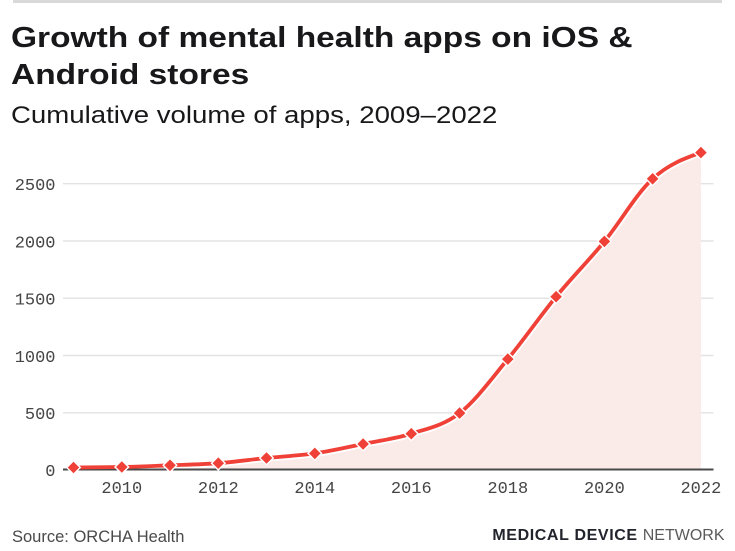 Image resolution: width=735 pixels, height=551 pixels. Describe the element at coordinates (507, 489) in the screenshot. I see `svg-text: 2018` at that location.